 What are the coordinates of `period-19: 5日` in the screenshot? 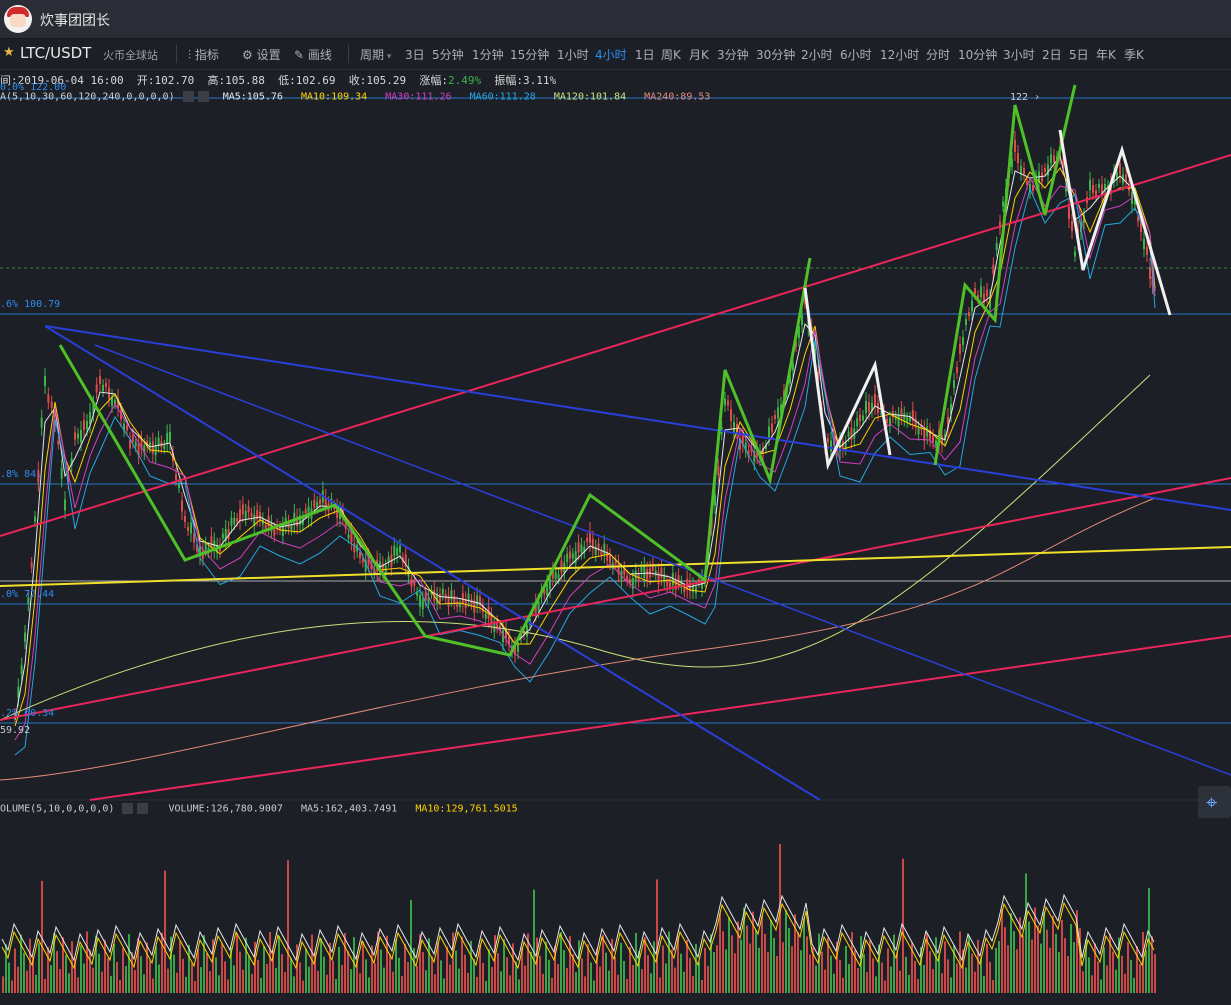 It's located at (1079, 55).